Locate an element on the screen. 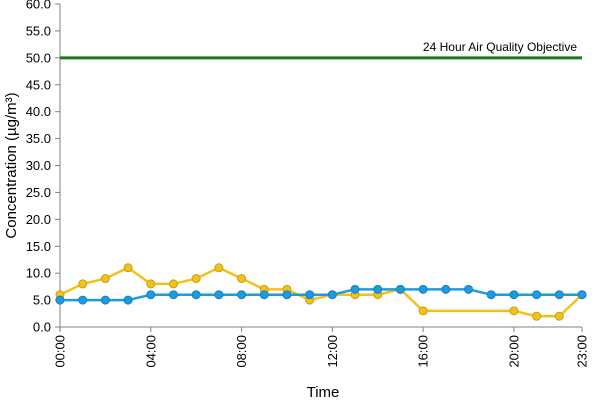  series-1-line is located at coordinates (321, 292).